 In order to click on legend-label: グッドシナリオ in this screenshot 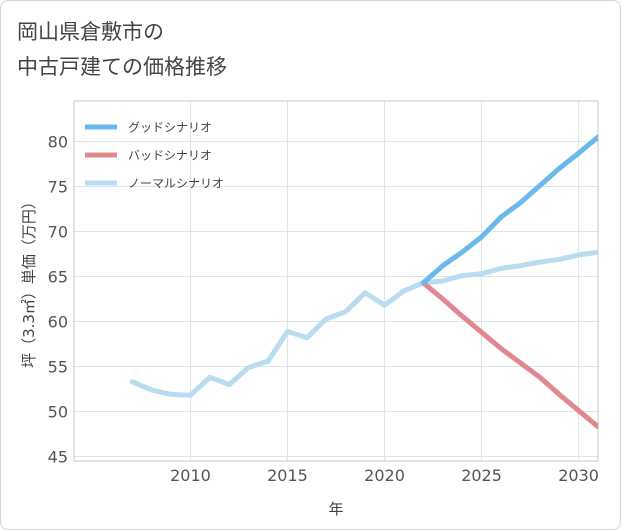, I will do `click(170, 128)`.